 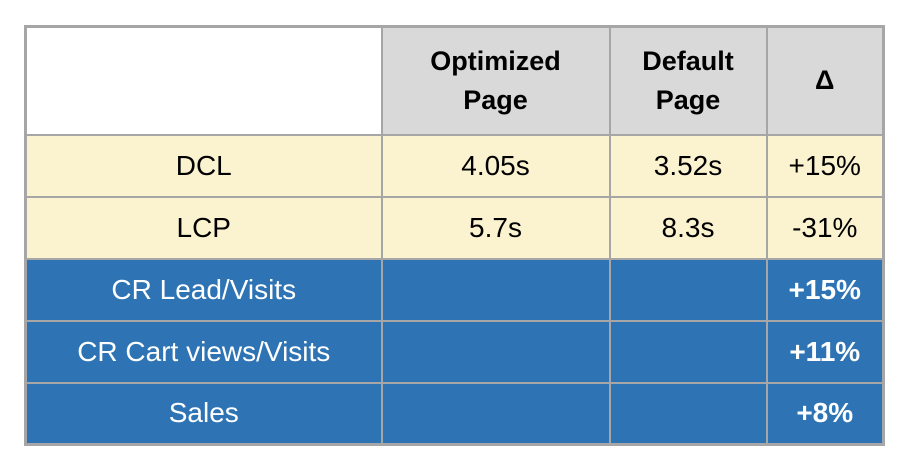 I want to click on table-row-cr-lead-visits: CR Lead/Visits +15%, so click(x=454, y=289).